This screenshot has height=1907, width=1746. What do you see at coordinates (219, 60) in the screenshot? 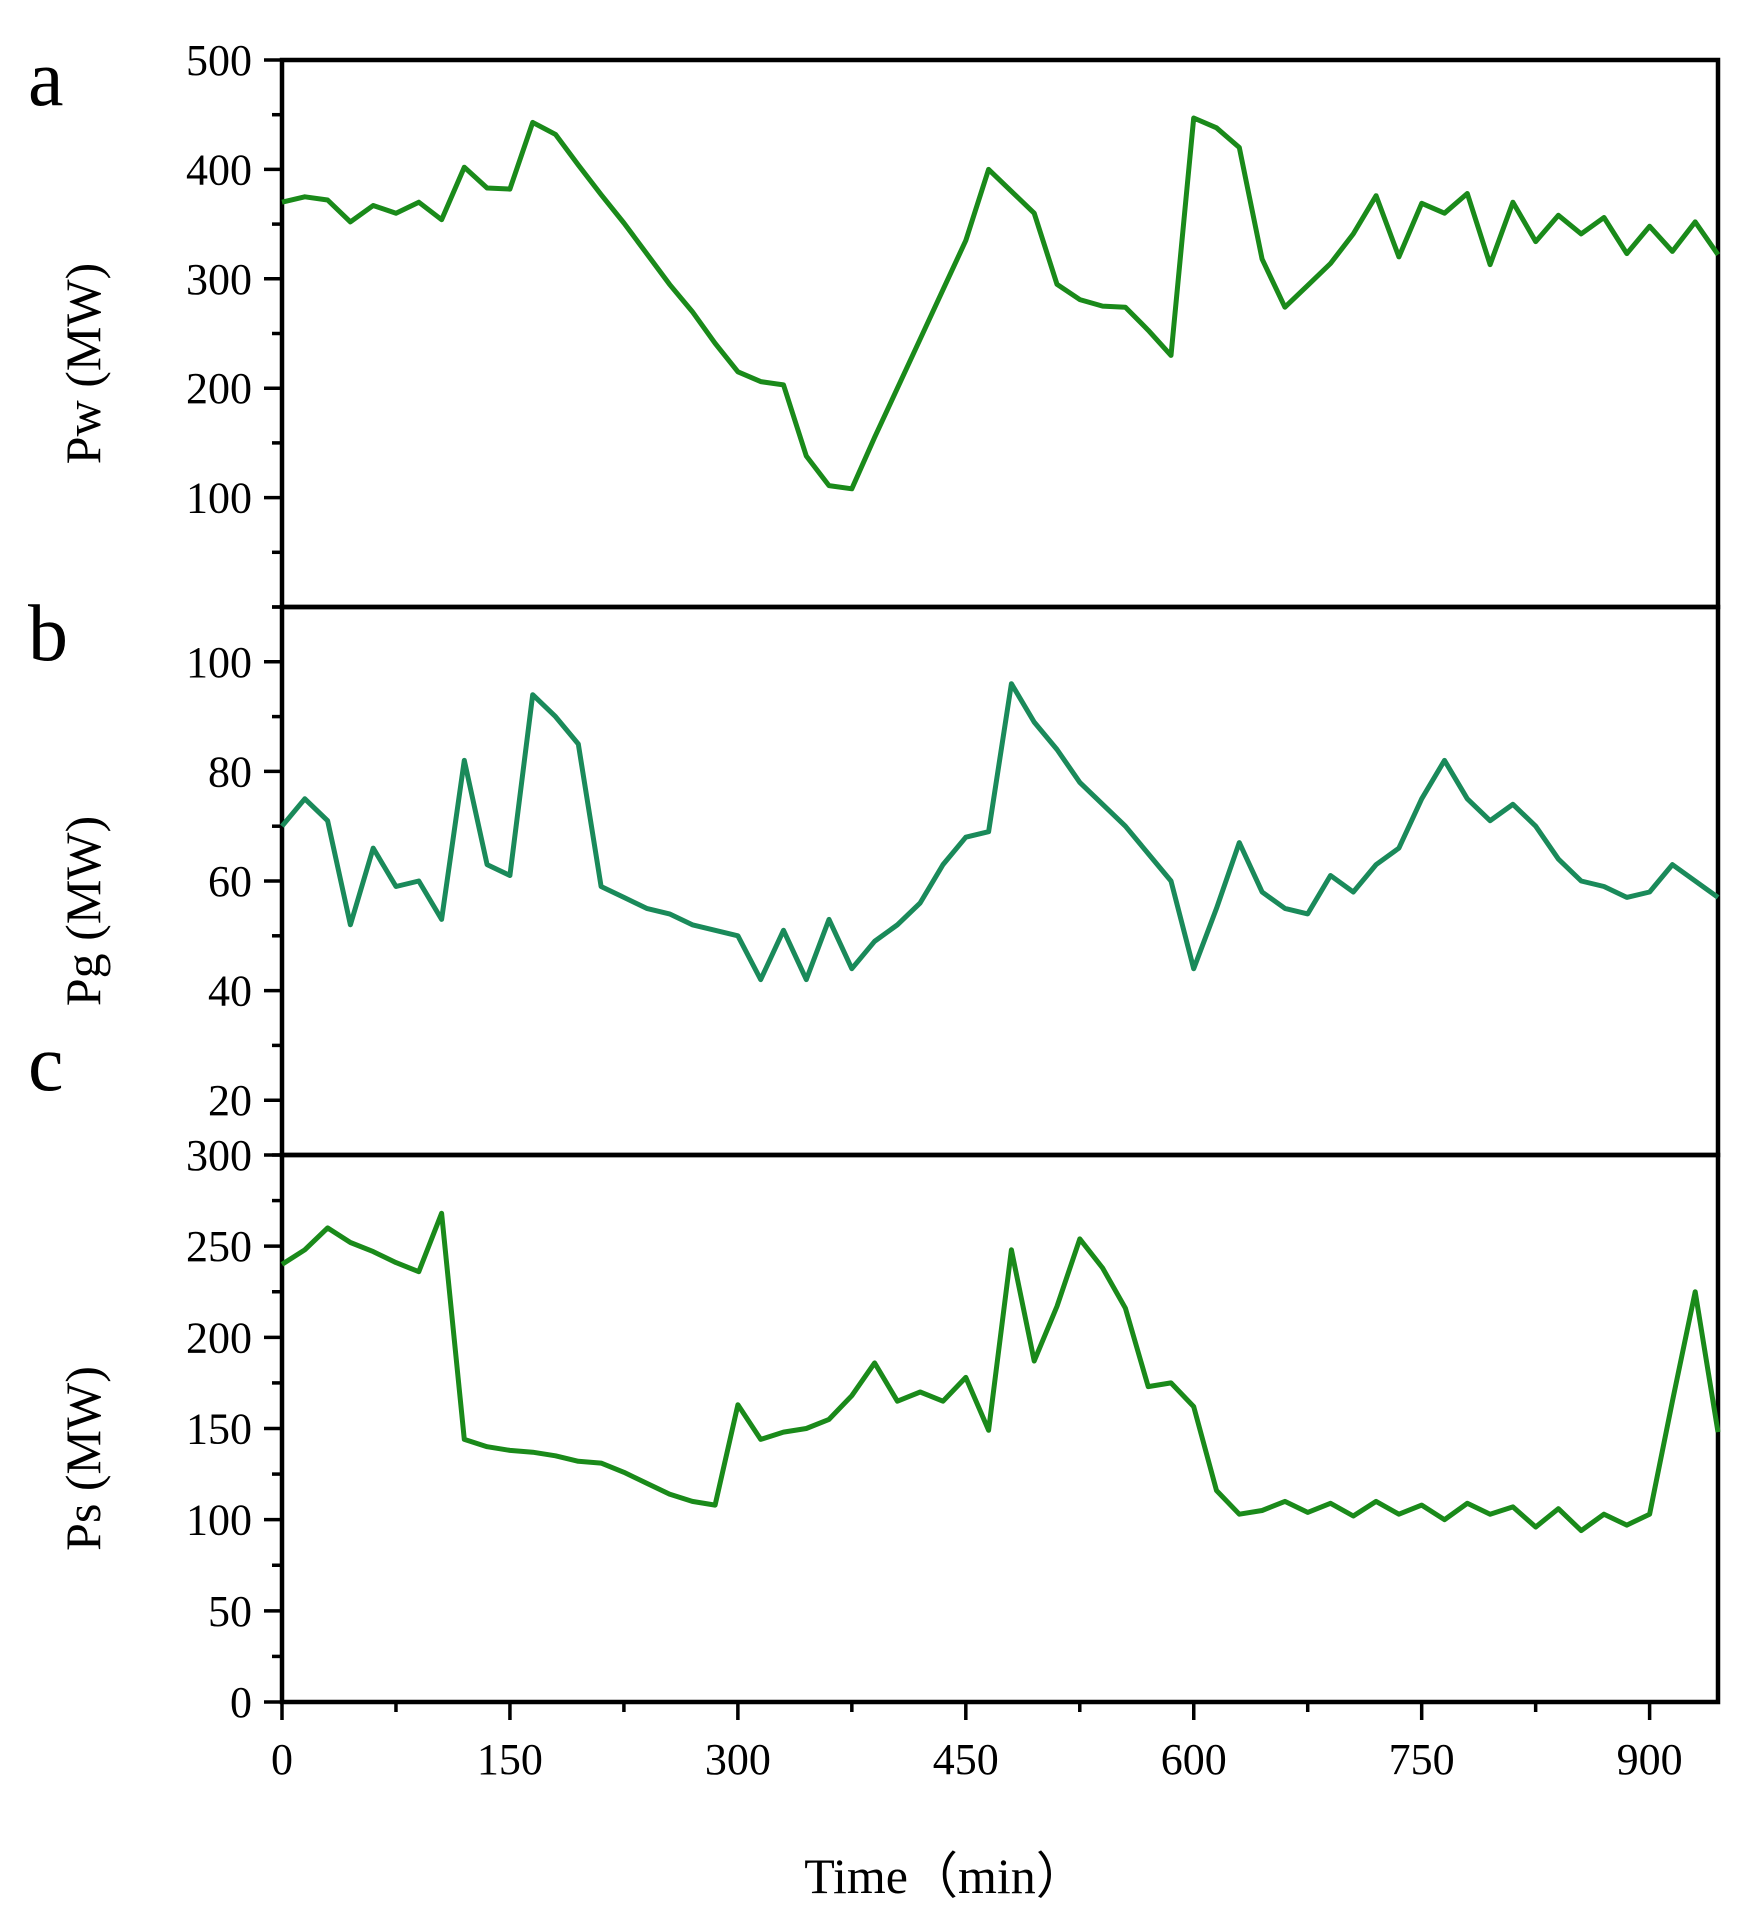
I see `panel-a-y-tick-label: 500` at bounding box center [219, 60].